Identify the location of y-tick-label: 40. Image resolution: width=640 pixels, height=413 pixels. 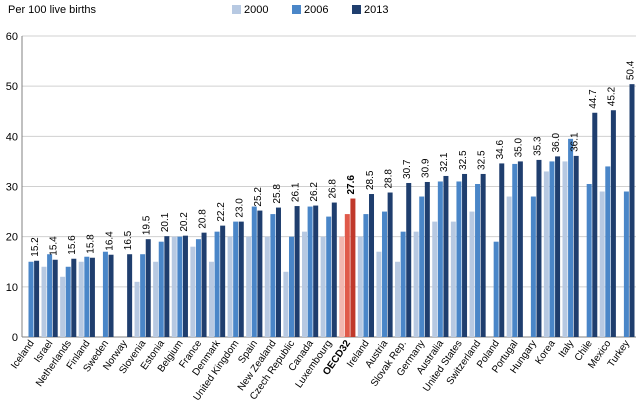
(12, 137).